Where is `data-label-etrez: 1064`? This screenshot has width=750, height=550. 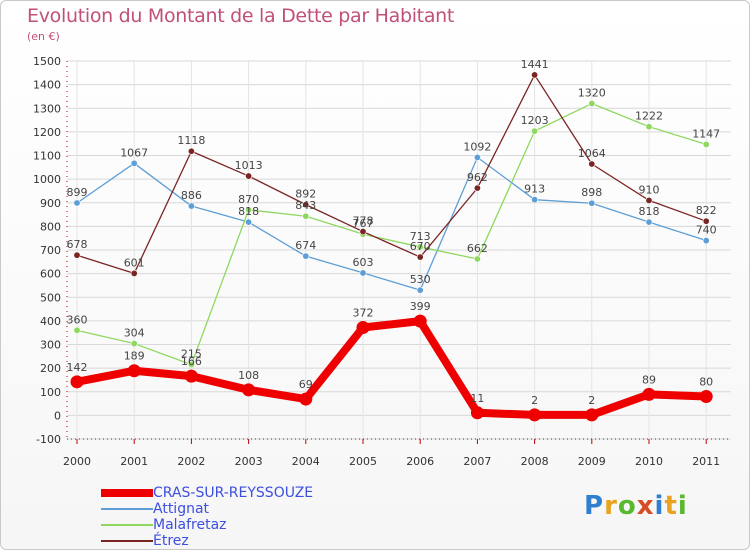
data-label-etrez: 1064 is located at coordinates (592, 153).